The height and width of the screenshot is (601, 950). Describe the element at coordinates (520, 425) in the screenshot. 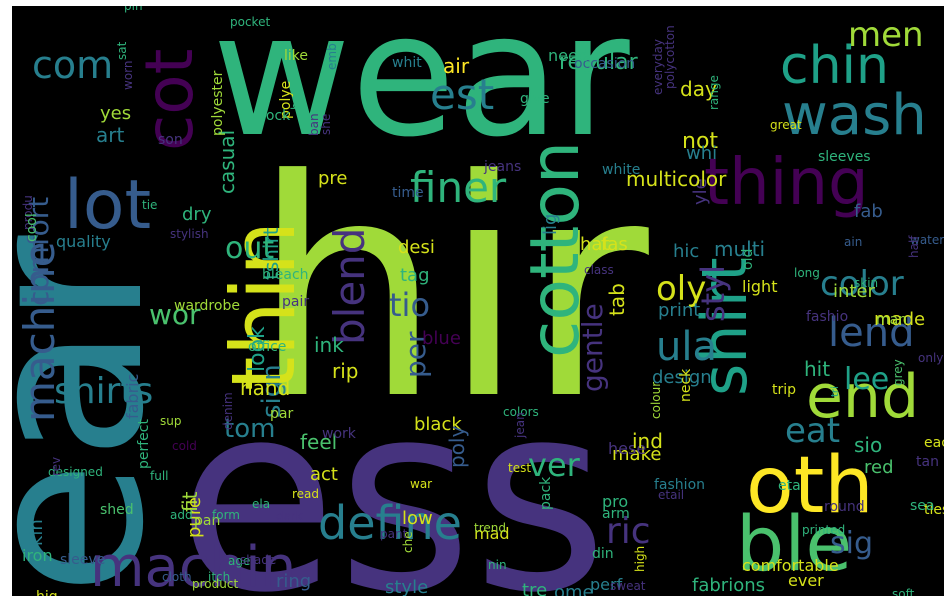

I see `cloud-word: jean` at that location.